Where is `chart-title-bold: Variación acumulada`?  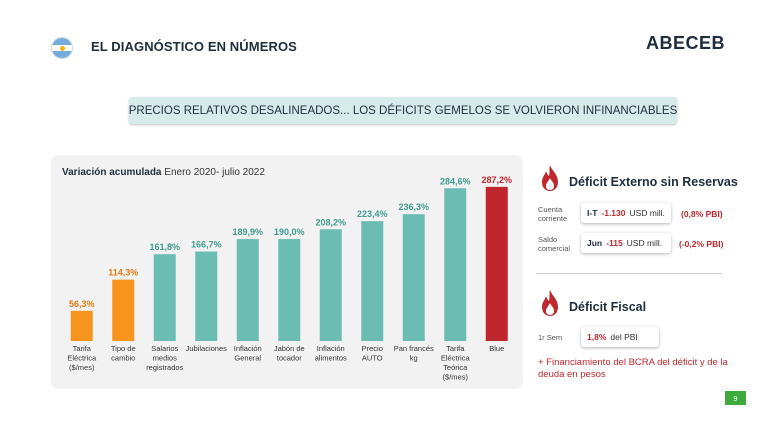
chart-title-bold: Variación acumulada is located at coordinates (112, 172).